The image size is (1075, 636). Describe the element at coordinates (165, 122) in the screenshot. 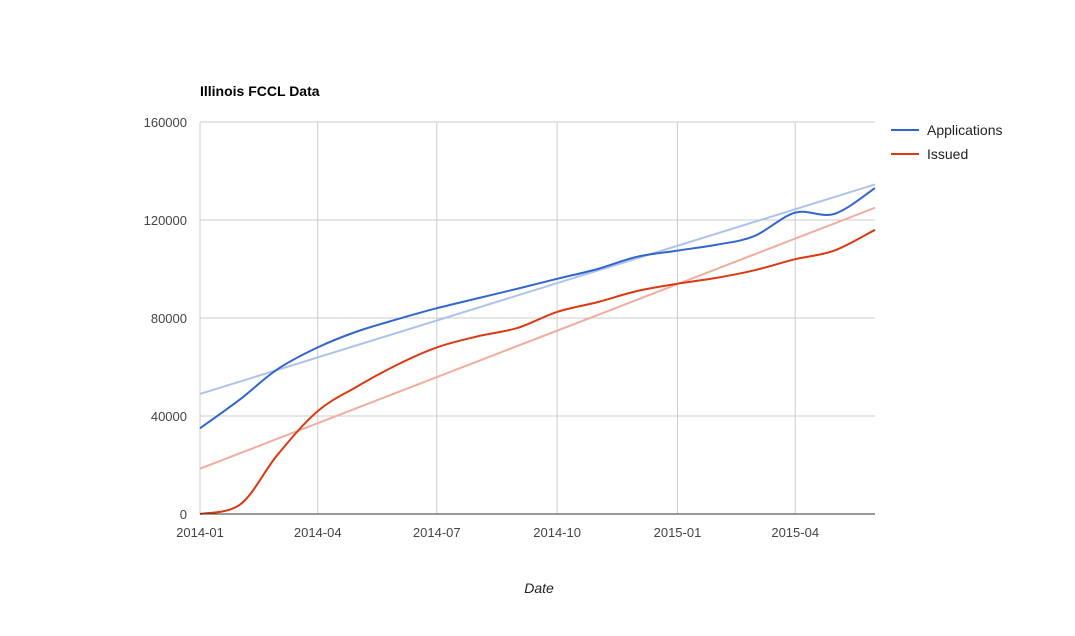

I see `y-tick-label: 160000` at that location.